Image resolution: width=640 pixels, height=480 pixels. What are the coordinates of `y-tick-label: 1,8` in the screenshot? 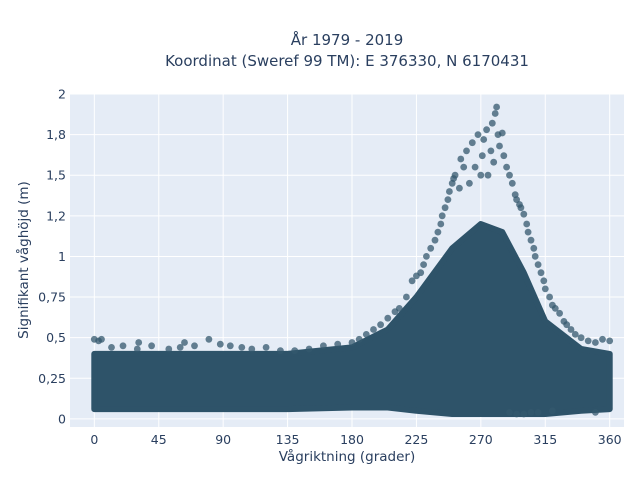 It's located at (56, 134).